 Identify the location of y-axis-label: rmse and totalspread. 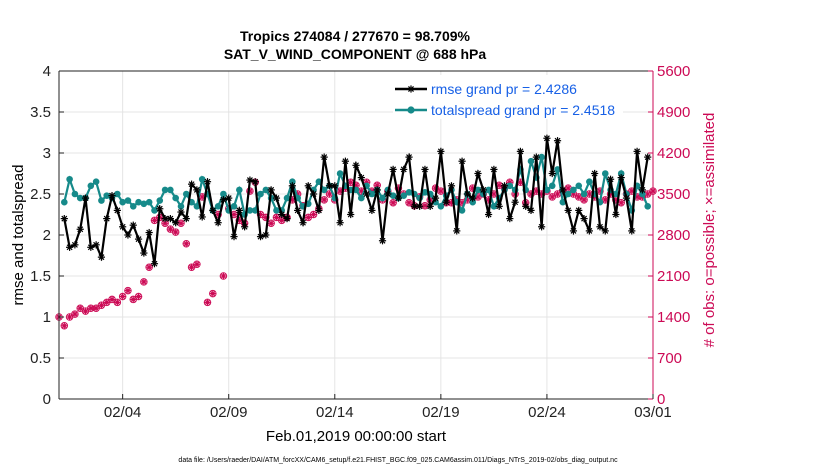
(18, 235).